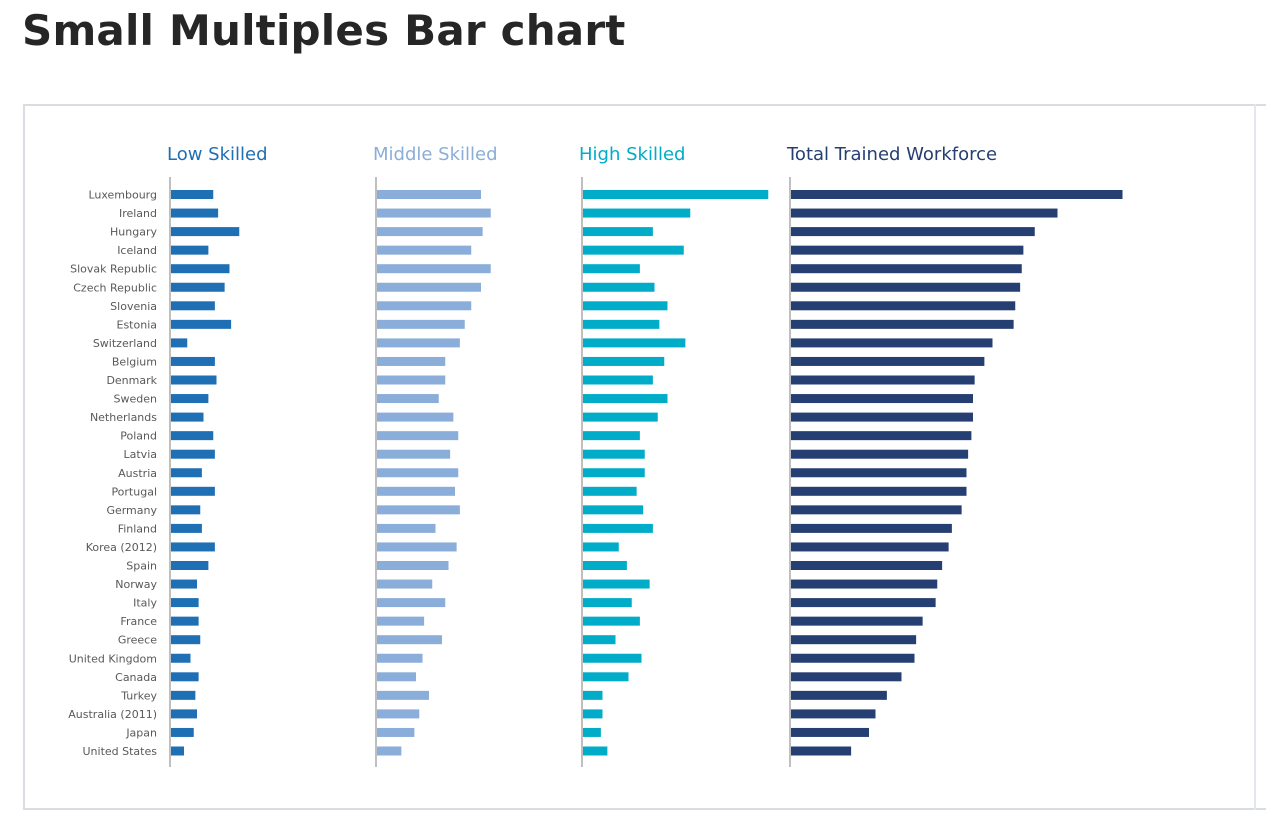 This screenshot has height=817, width=1266. Describe the element at coordinates (138, 436) in the screenshot. I see `category-label: Poland` at that location.